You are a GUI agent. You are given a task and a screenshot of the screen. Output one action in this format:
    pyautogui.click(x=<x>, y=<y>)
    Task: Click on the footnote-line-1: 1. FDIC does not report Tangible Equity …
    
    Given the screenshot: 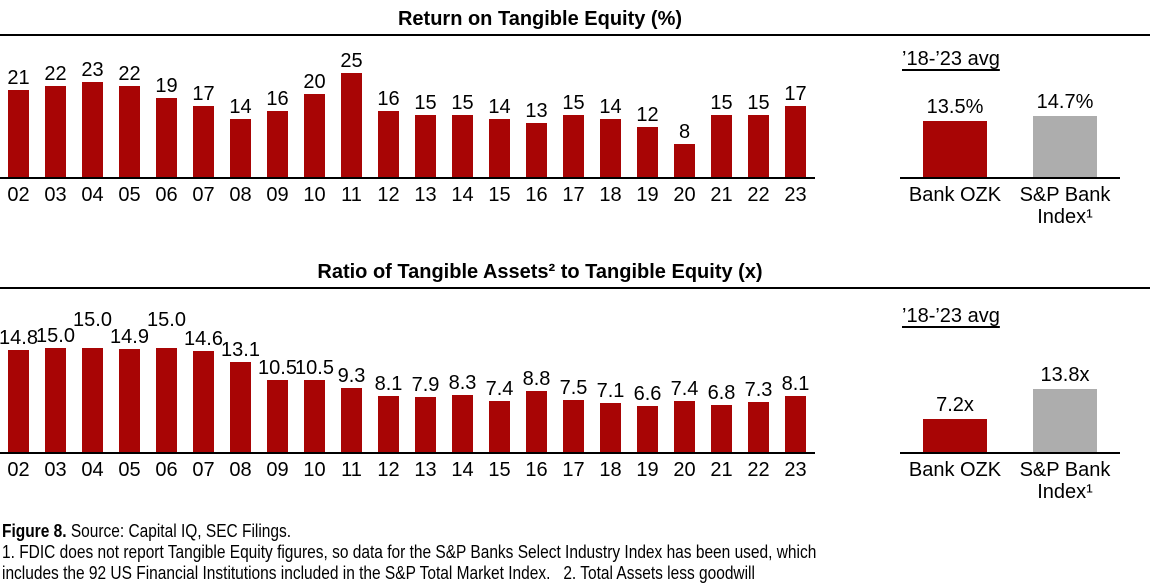 What is the action you would take?
    pyautogui.click(x=409, y=552)
    